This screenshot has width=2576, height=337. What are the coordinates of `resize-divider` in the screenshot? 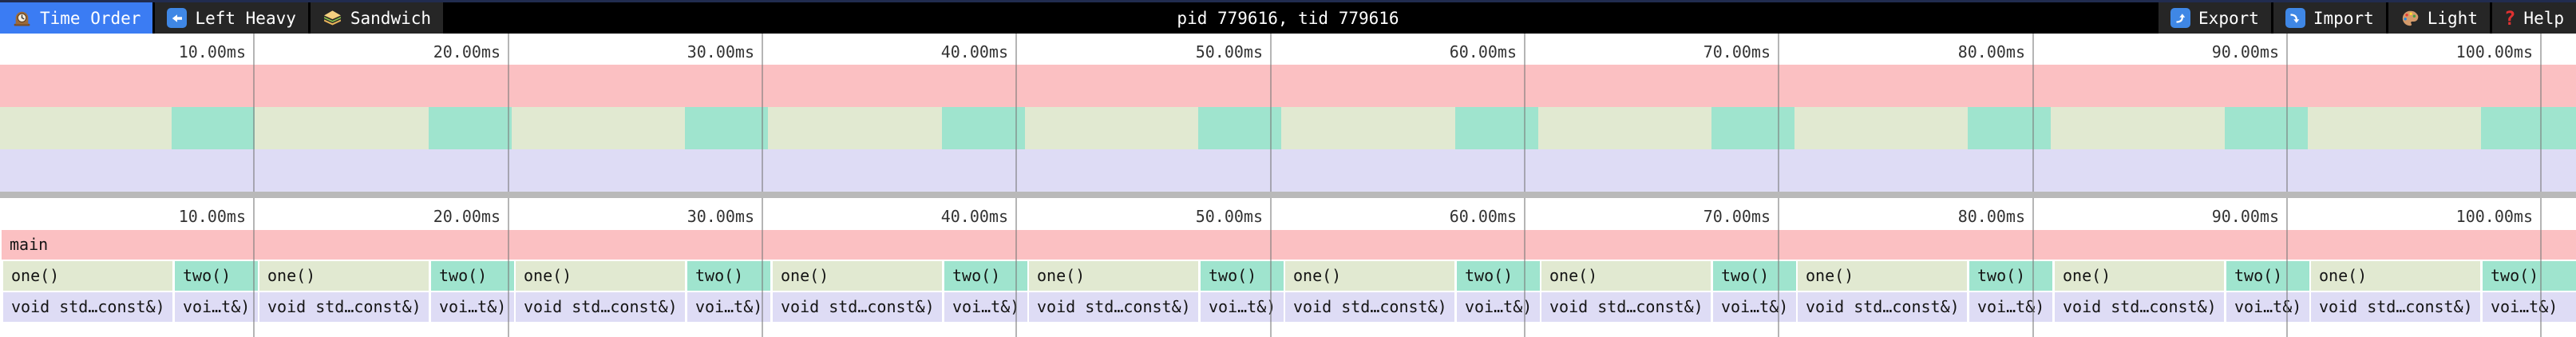 It's located at (1288, 195).